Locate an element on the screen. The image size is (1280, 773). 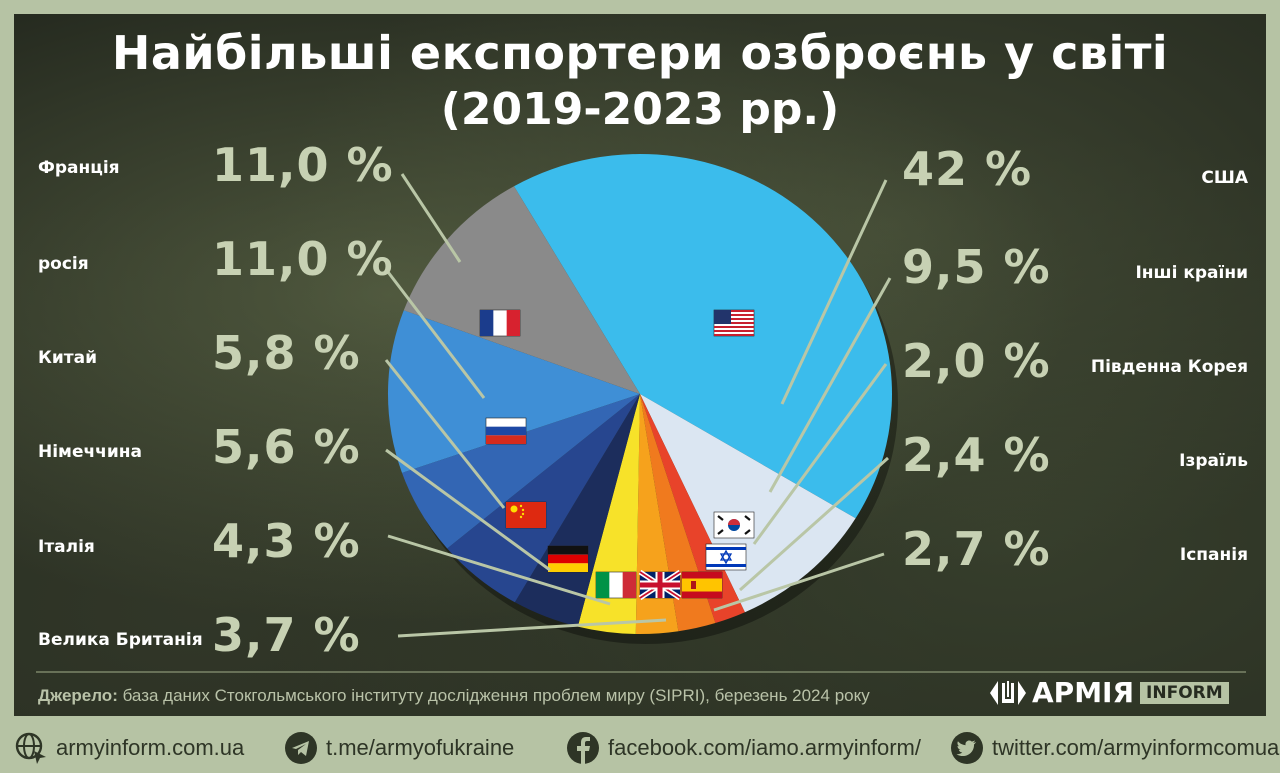
country-label-uk: Велика Британія is located at coordinates (120, 640).